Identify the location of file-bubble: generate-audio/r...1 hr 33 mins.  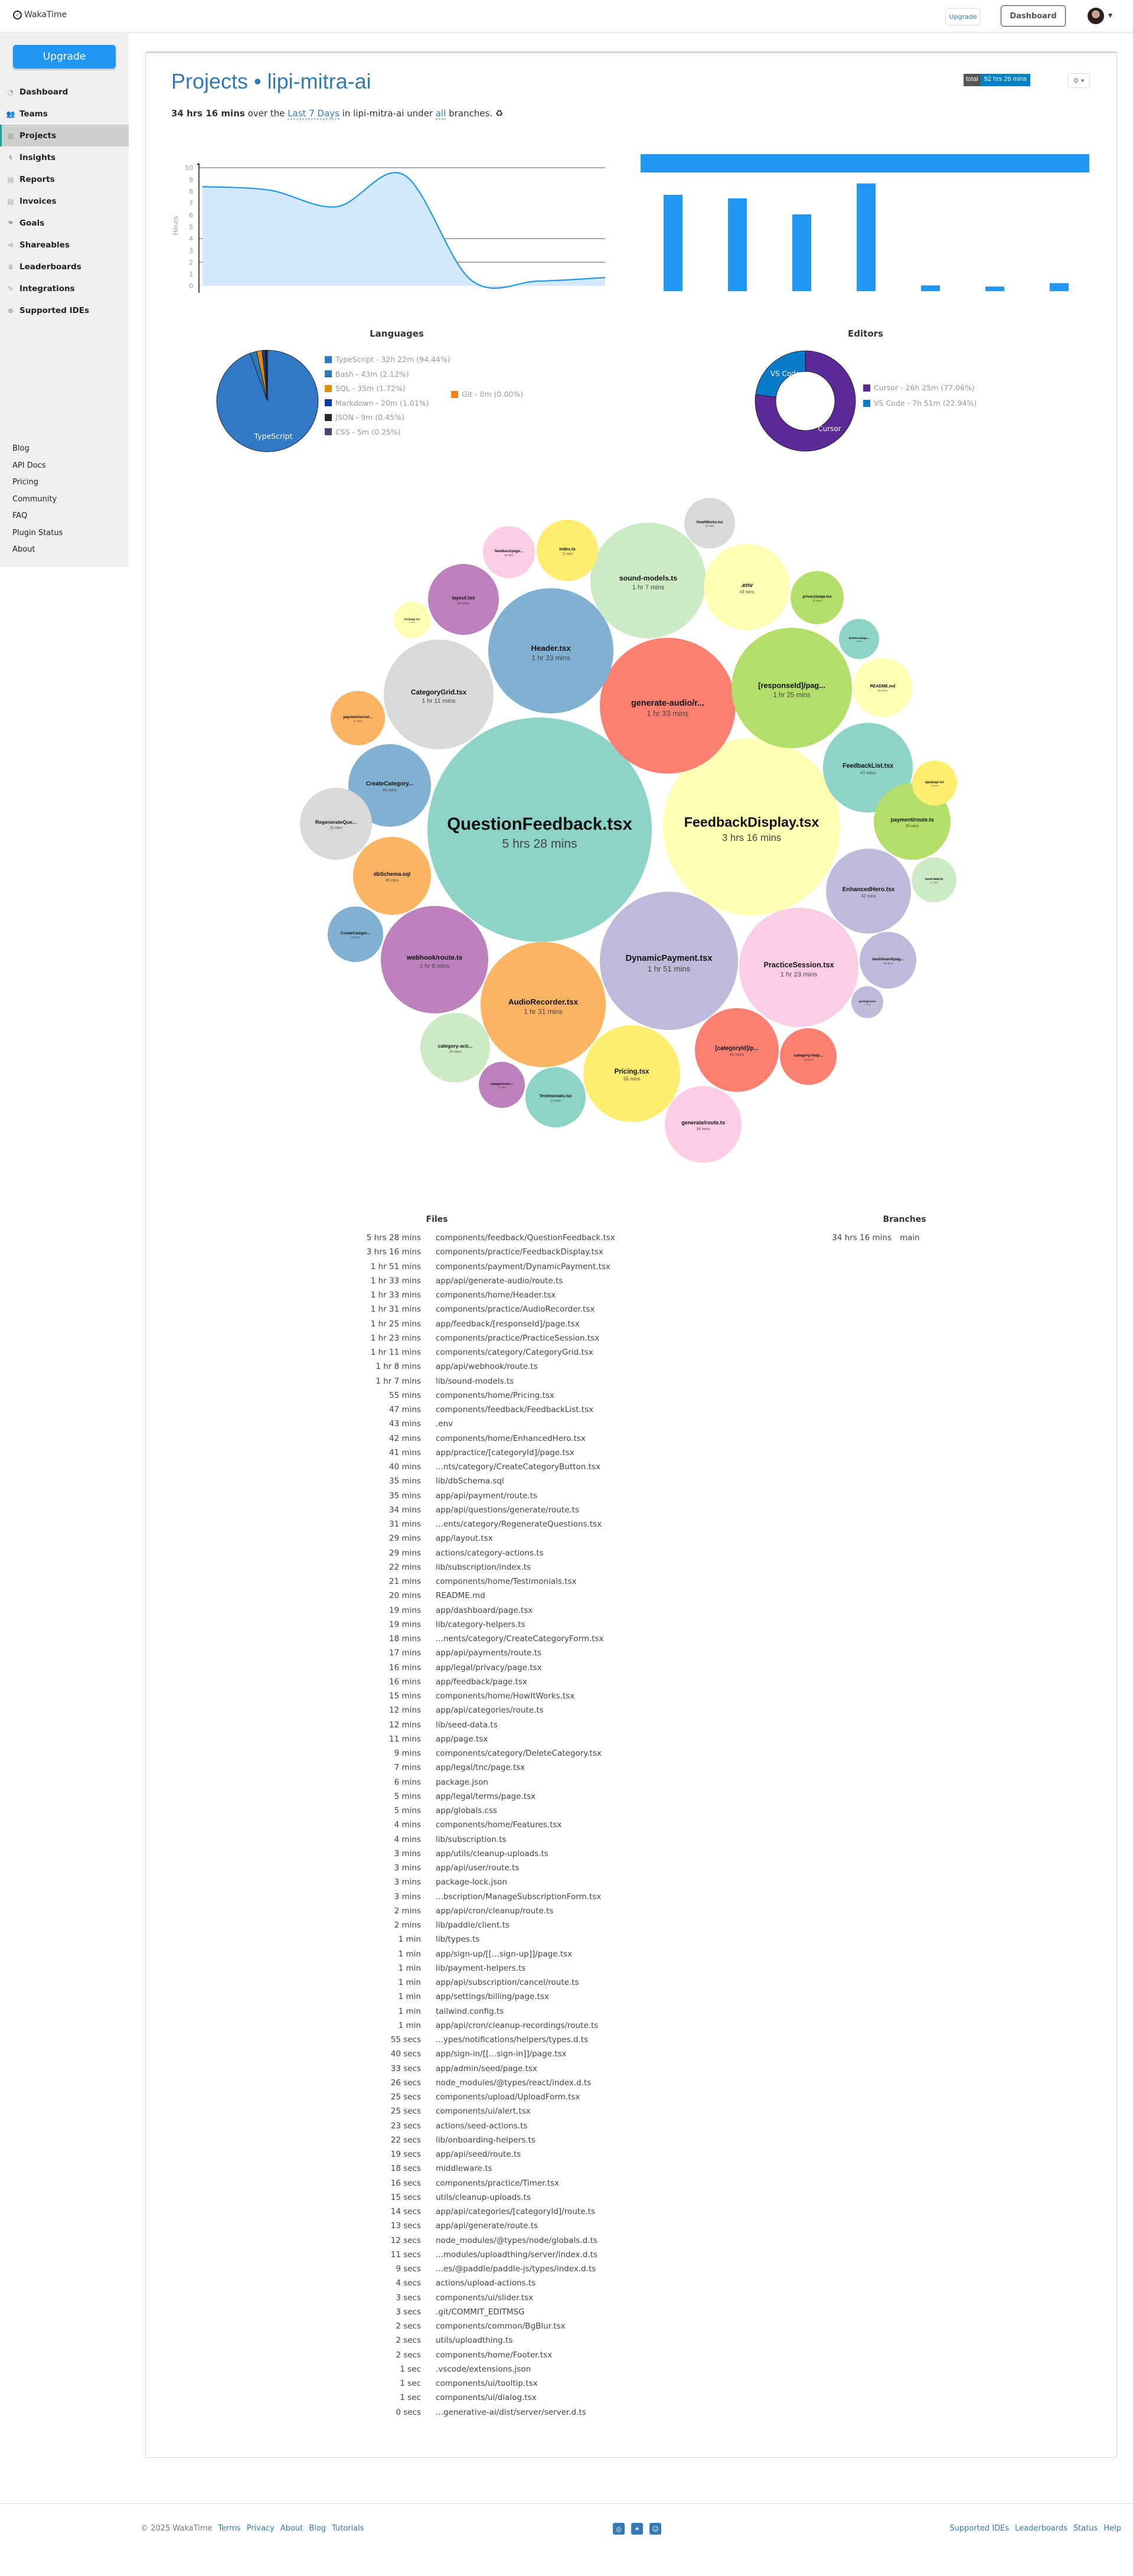
(668, 706).